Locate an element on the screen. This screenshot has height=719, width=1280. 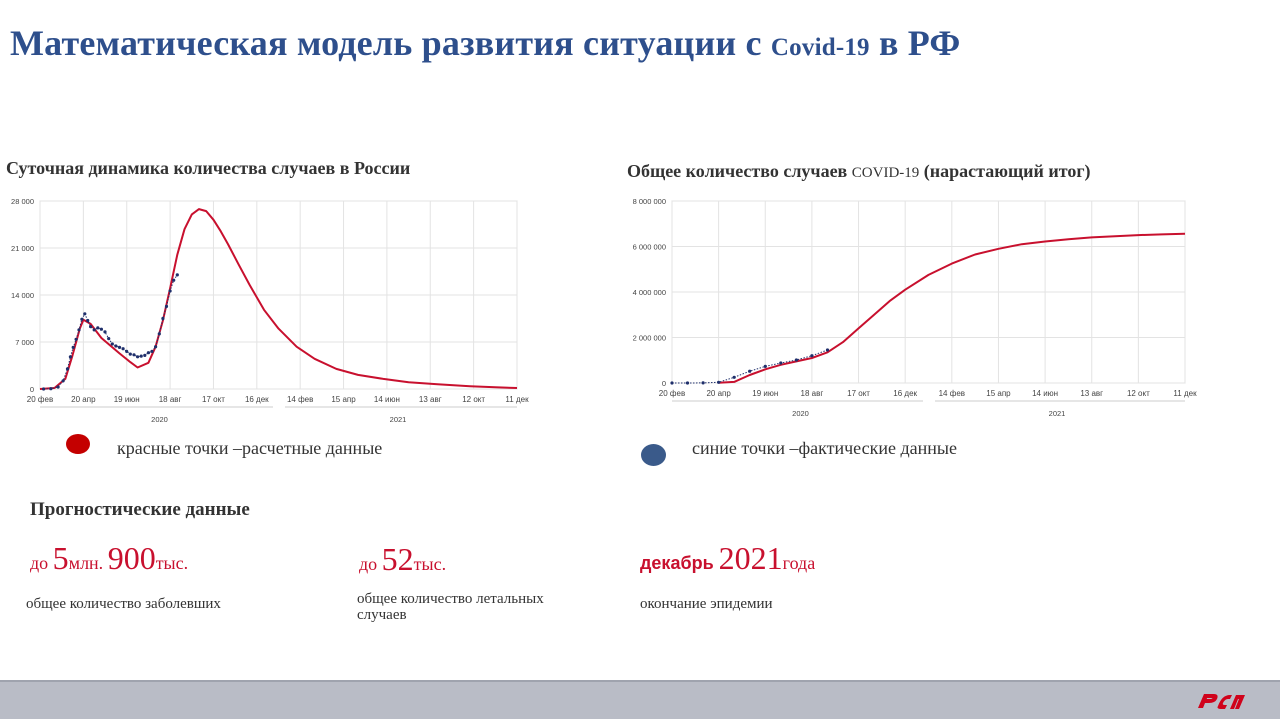
end-pre: декабрь is located at coordinates (679, 563).